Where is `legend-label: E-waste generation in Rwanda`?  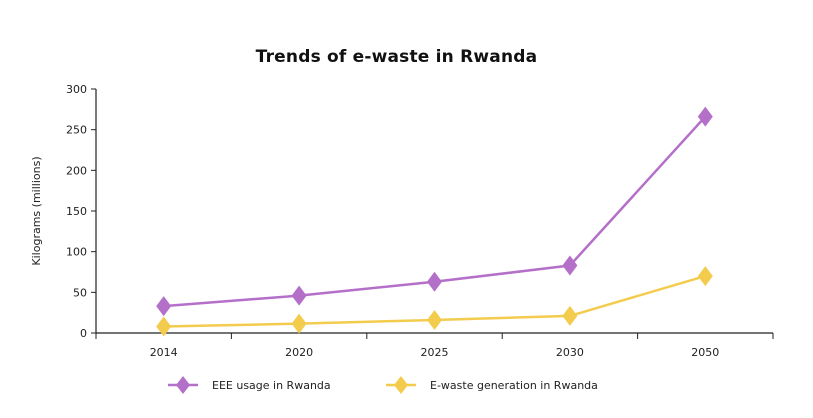 legend-label: E-waste generation in Rwanda is located at coordinates (514, 385).